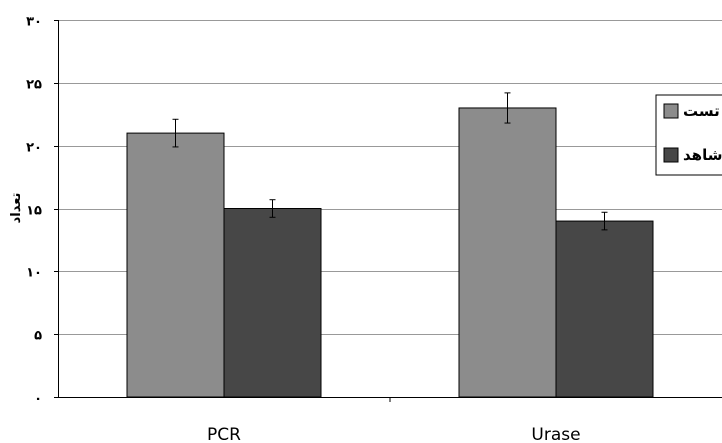 The image size is (722, 443). Describe the element at coordinates (34, 22) in the screenshot. I see `y-tick-label: ٣٠` at that location.